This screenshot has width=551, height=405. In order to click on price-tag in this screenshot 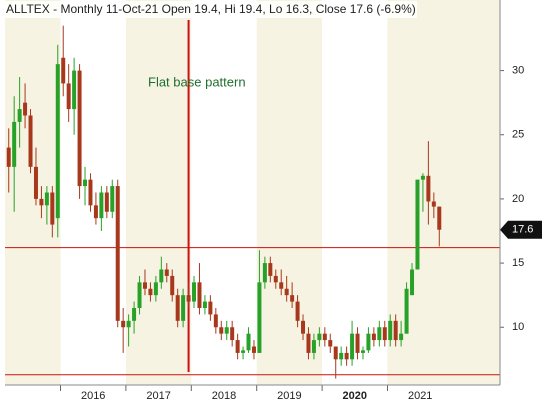, I will do `click(521, 229)`.